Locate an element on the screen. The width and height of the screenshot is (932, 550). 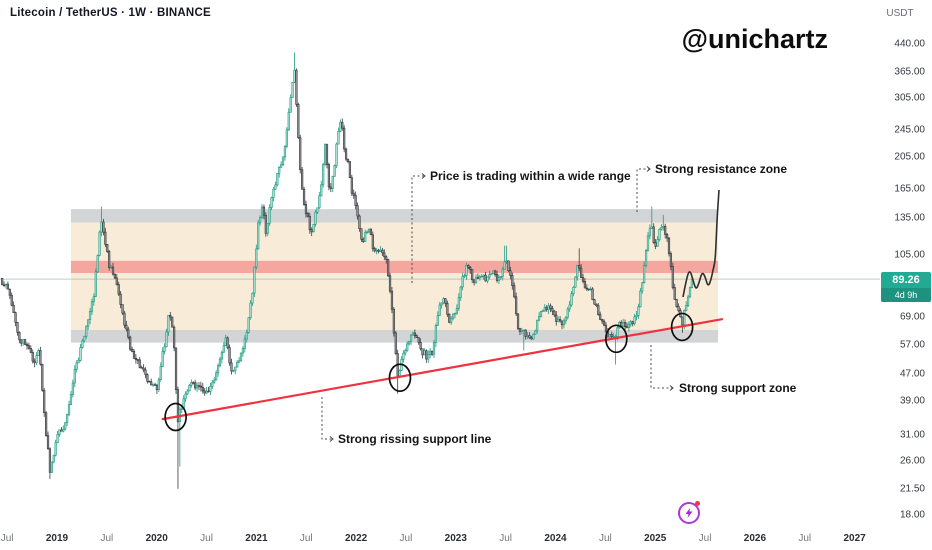
lightning-icon is located at coordinates (689, 513).